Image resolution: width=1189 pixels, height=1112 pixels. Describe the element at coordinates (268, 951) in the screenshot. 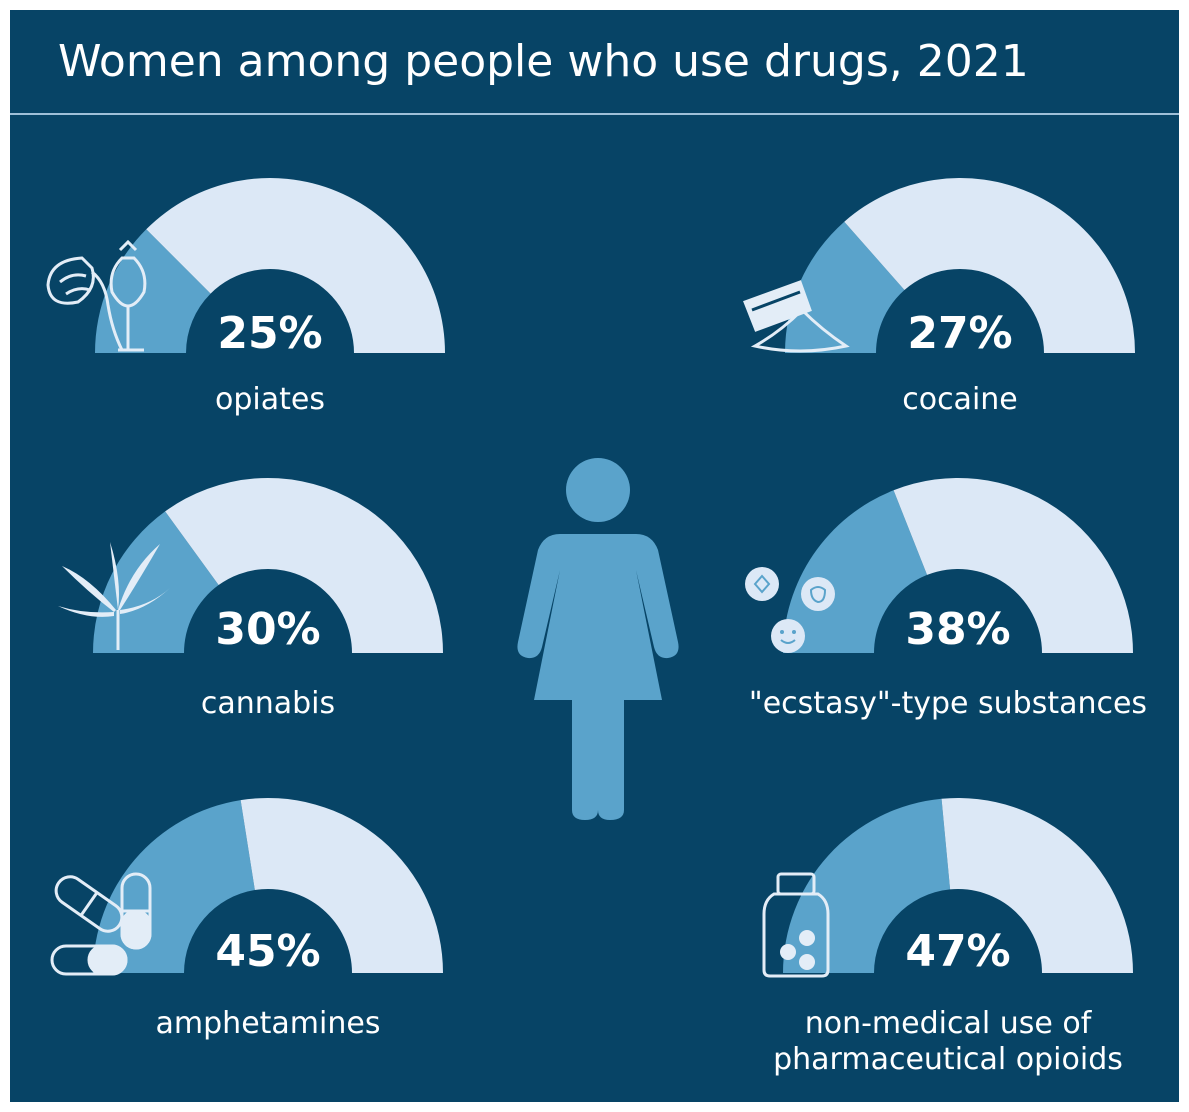

I see `gauge-value-amphetamines: 45%` at that location.